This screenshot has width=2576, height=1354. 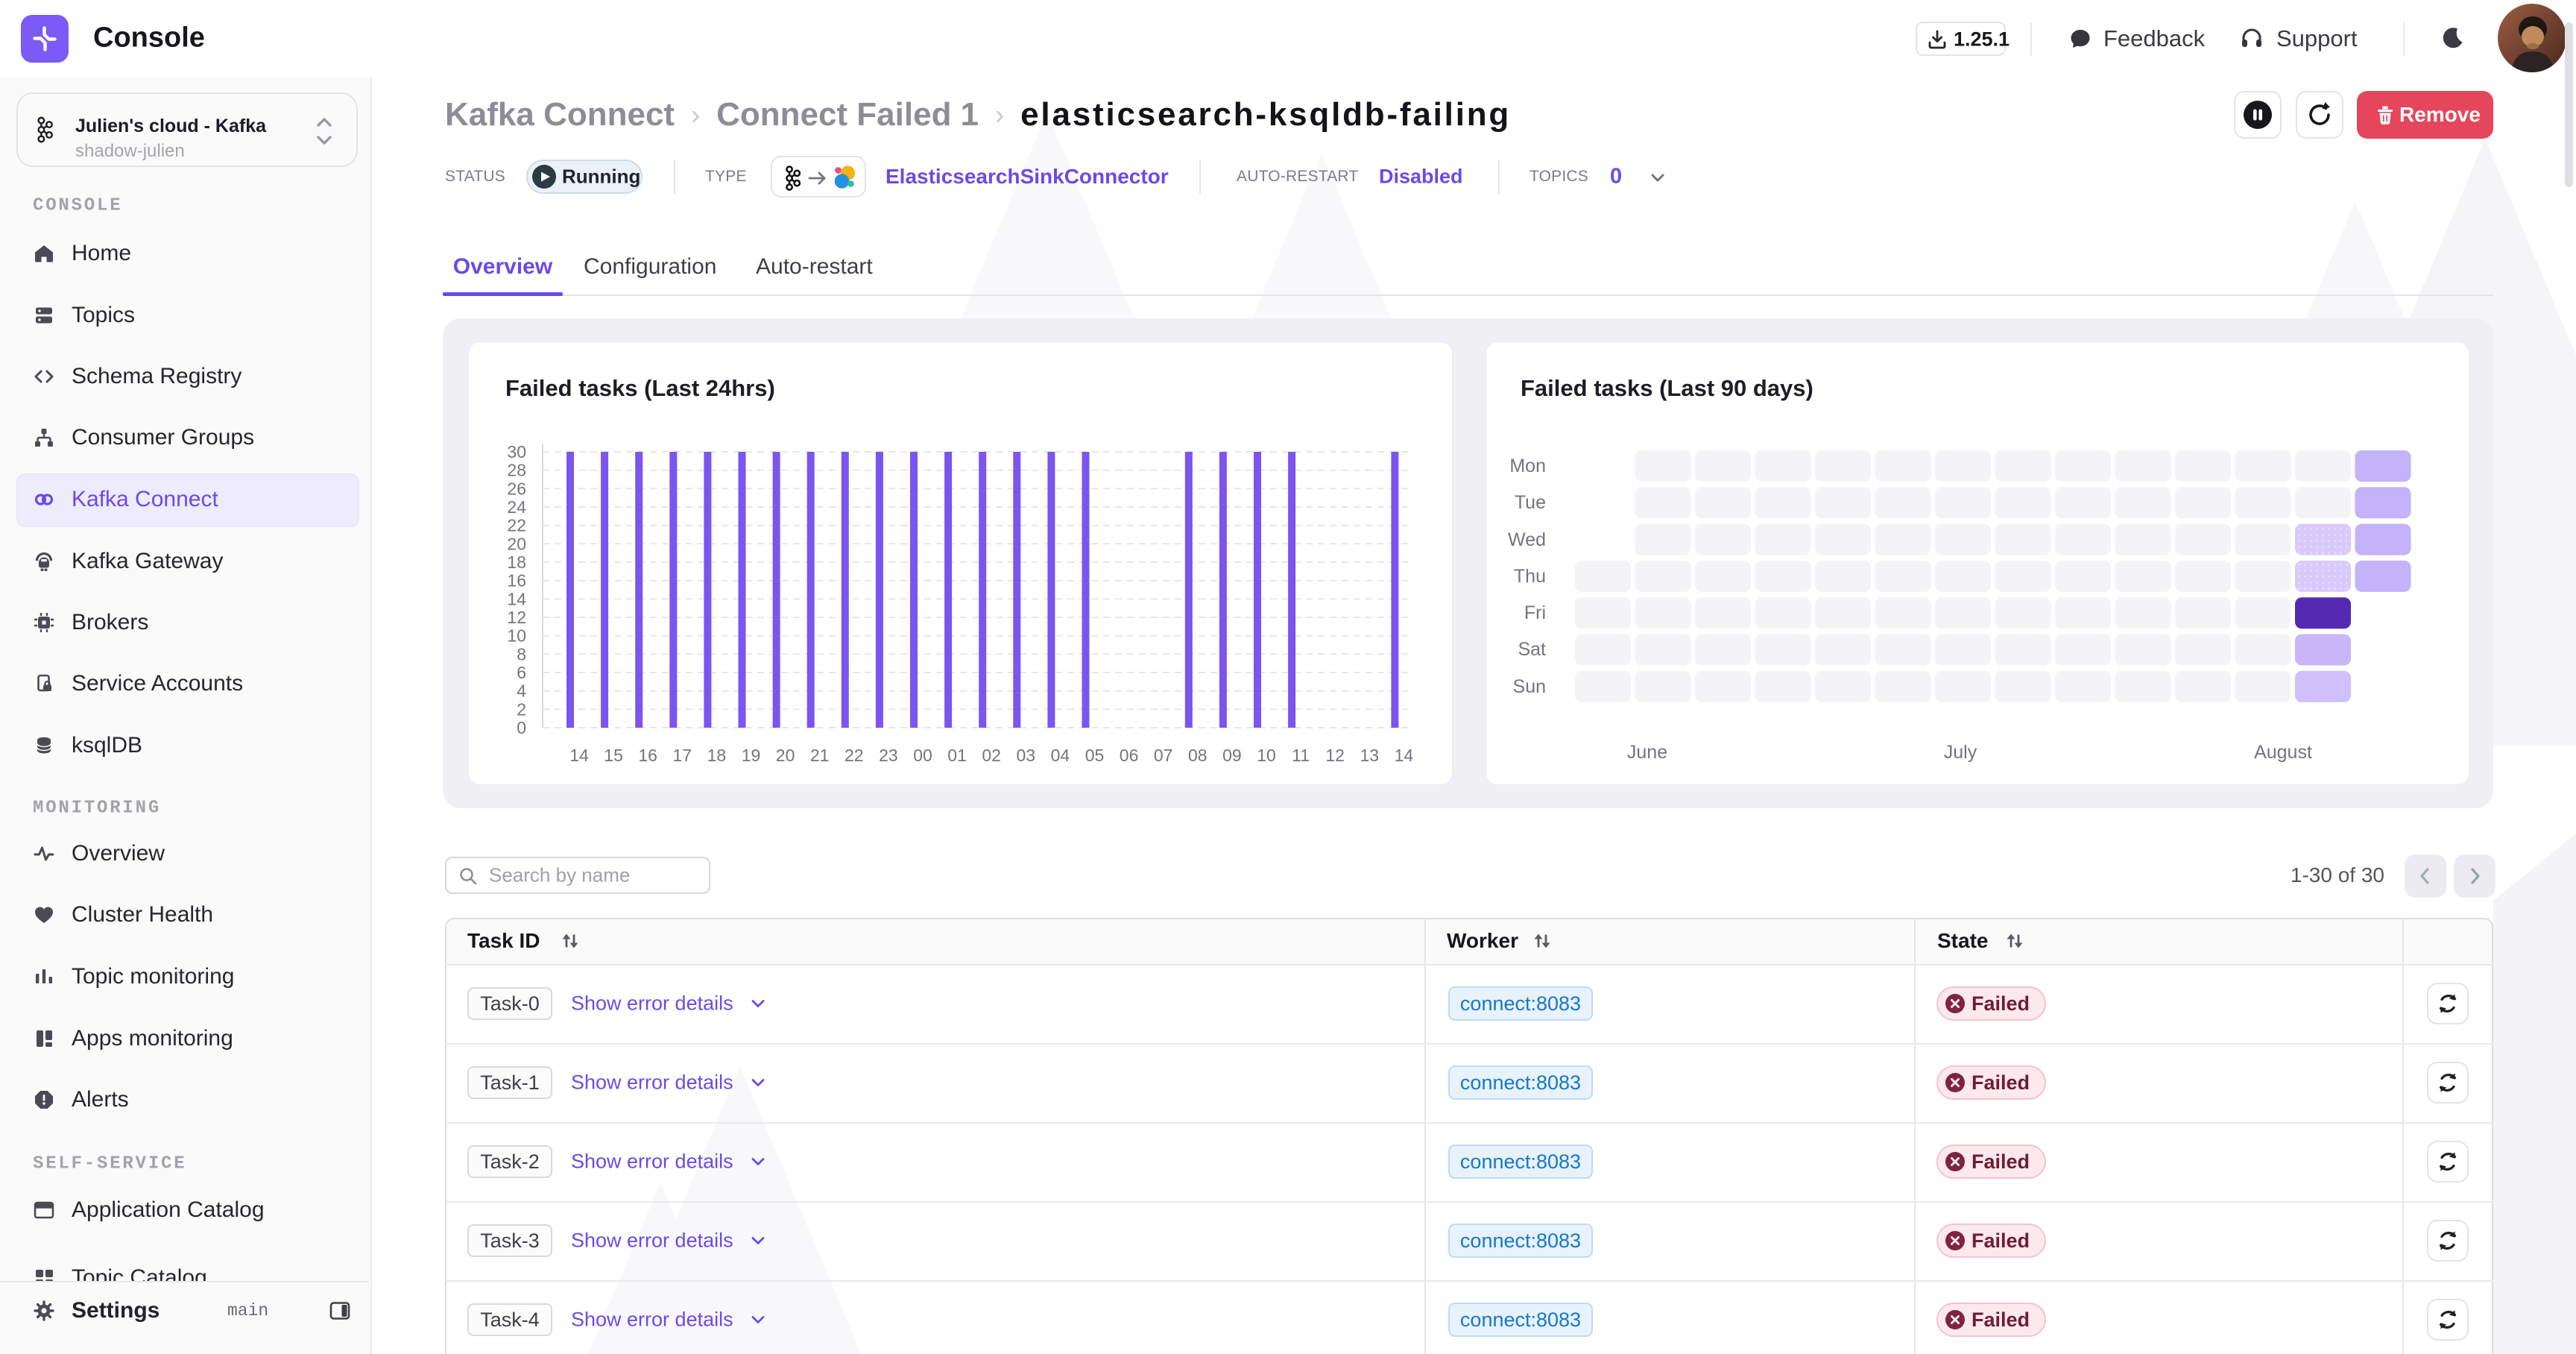 What do you see at coordinates (1095, 755) in the screenshot?
I see `svg-text: 05` at bounding box center [1095, 755].